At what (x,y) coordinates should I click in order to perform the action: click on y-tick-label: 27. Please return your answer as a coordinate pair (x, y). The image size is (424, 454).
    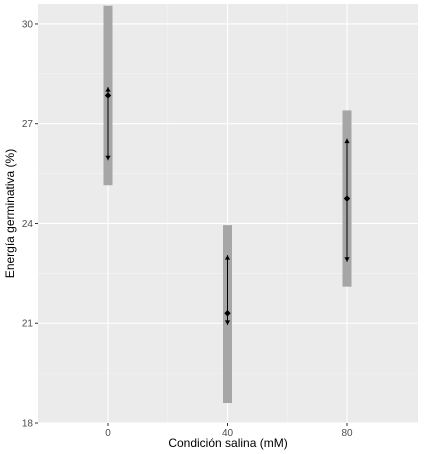
    Looking at the image, I should click on (28, 124).